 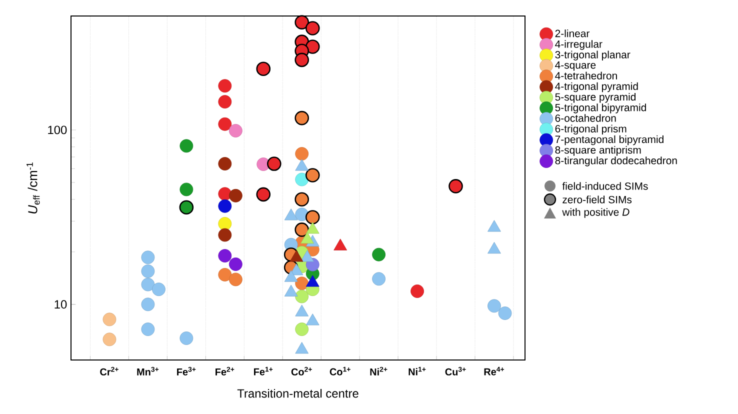 What do you see at coordinates (417, 371) in the screenshot?
I see `x-tick-label: Ni$^{1+}$` at bounding box center [417, 371].